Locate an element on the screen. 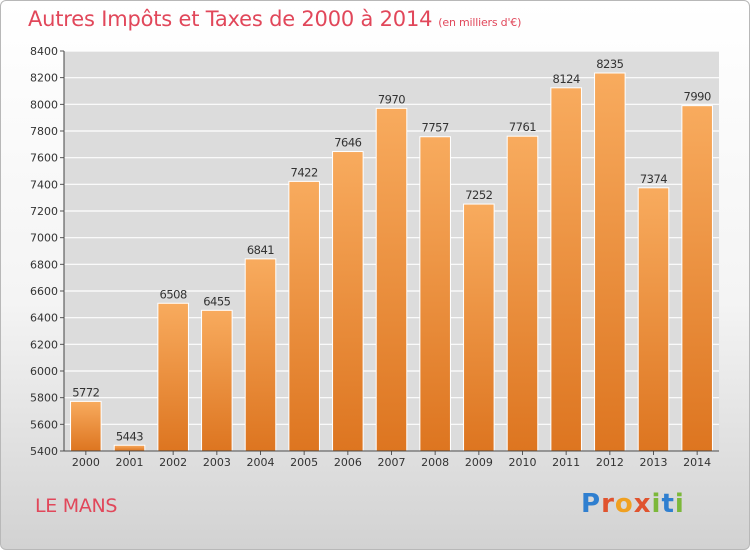 The height and width of the screenshot is (550, 750). x-tick-label: 2014 is located at coordinates (697, 462).